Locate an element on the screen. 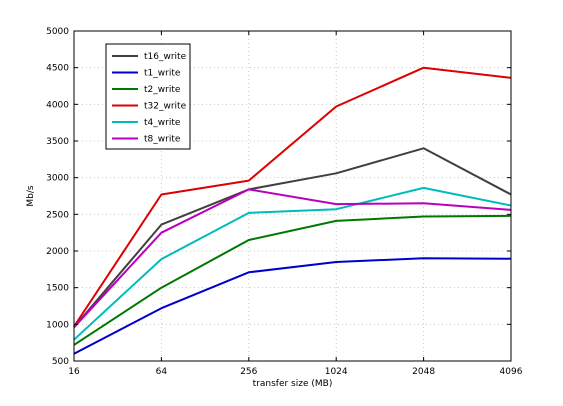 The width and height of the screenshot is (563, 406). x-tick-label: 256 is located at coordinates (248, 372).